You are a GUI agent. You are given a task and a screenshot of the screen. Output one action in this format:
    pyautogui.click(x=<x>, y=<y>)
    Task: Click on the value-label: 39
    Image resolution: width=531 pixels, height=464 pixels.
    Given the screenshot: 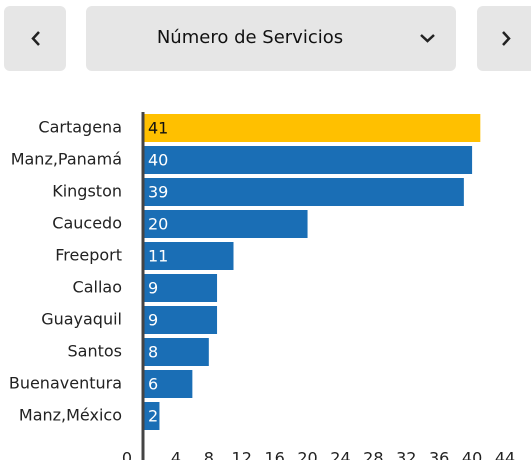 What is the action you would take?
    pyautogui.click(x=158, y=192)
    